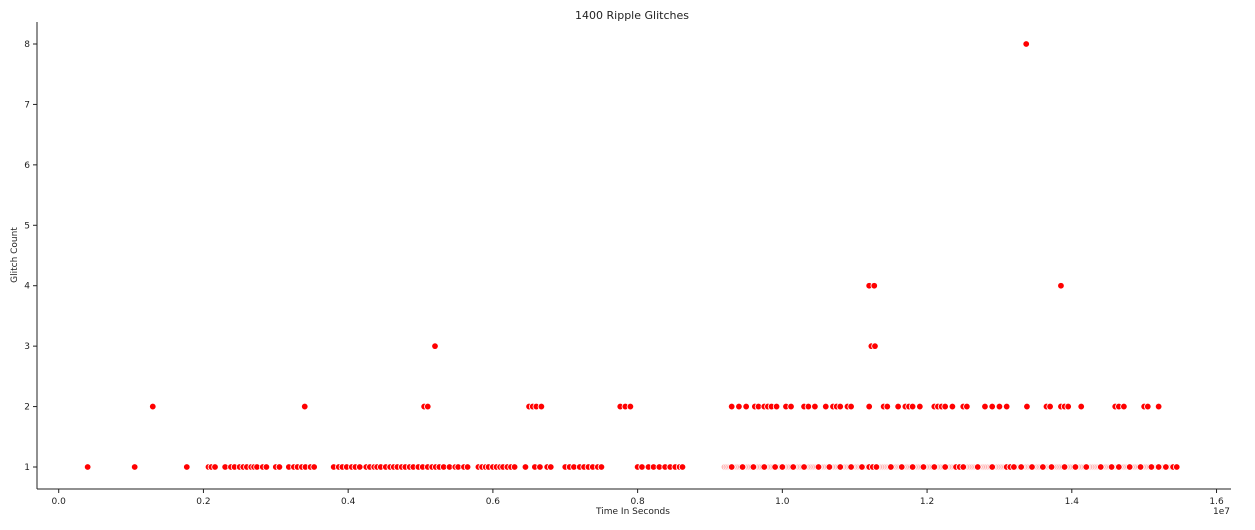  I want to click on y-tick-label: 6, so click(27, 166).